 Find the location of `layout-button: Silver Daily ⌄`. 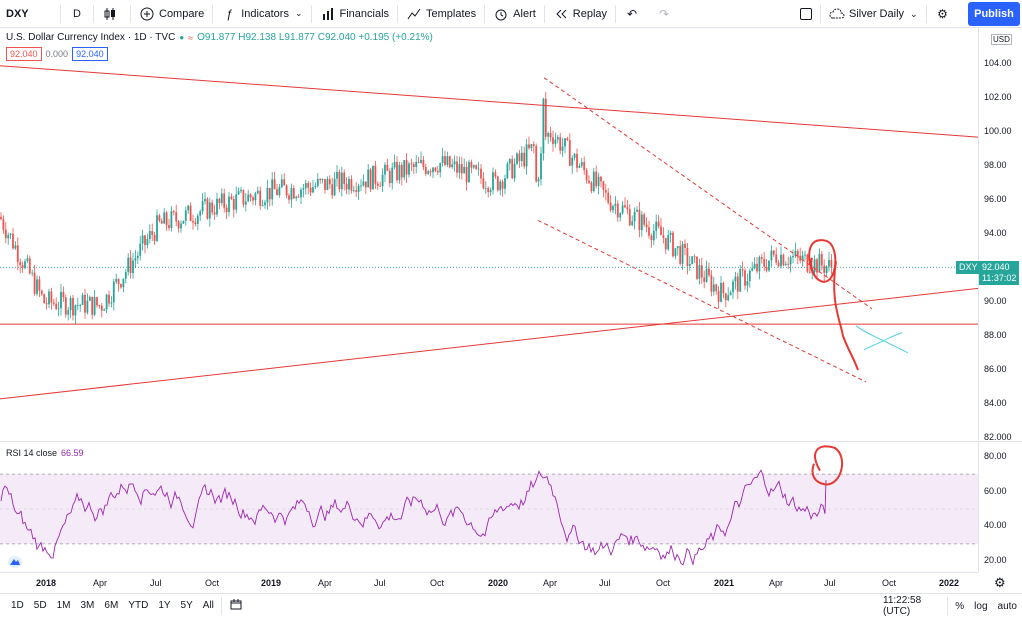

layout-button: Silver Daily ⌄ is located at coordinates (873, 14).